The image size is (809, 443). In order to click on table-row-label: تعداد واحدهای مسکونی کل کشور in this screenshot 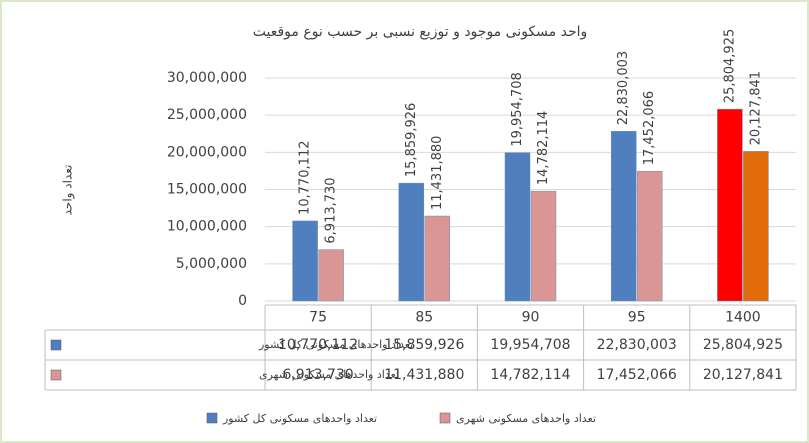, I will do `click(335, 344)`.